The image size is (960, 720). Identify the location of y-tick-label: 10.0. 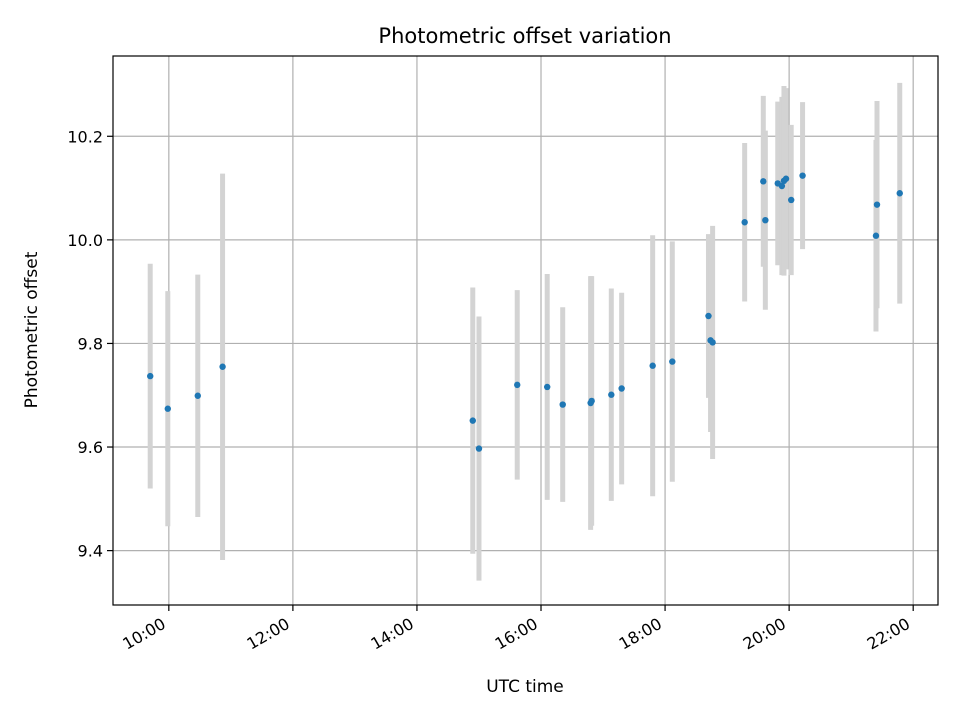
(85, 240).